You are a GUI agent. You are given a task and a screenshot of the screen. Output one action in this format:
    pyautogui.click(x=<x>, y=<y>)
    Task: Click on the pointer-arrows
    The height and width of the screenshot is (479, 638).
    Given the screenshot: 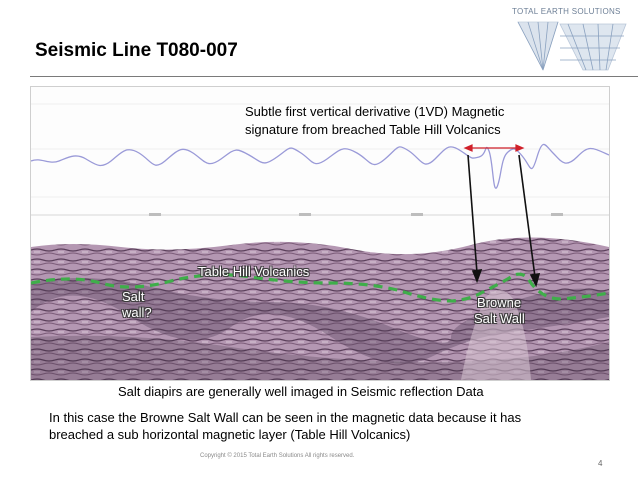 What is the action you would take?
    pyautogui.click(x=504, y=221)
    